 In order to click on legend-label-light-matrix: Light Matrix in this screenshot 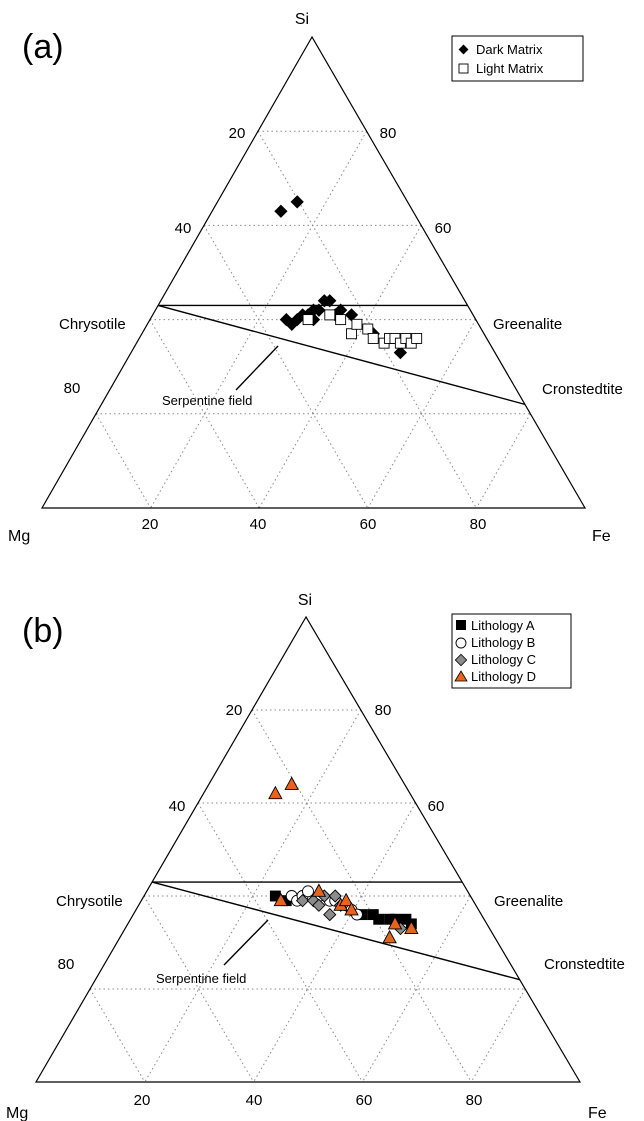, I will do `click(510, 68)`.